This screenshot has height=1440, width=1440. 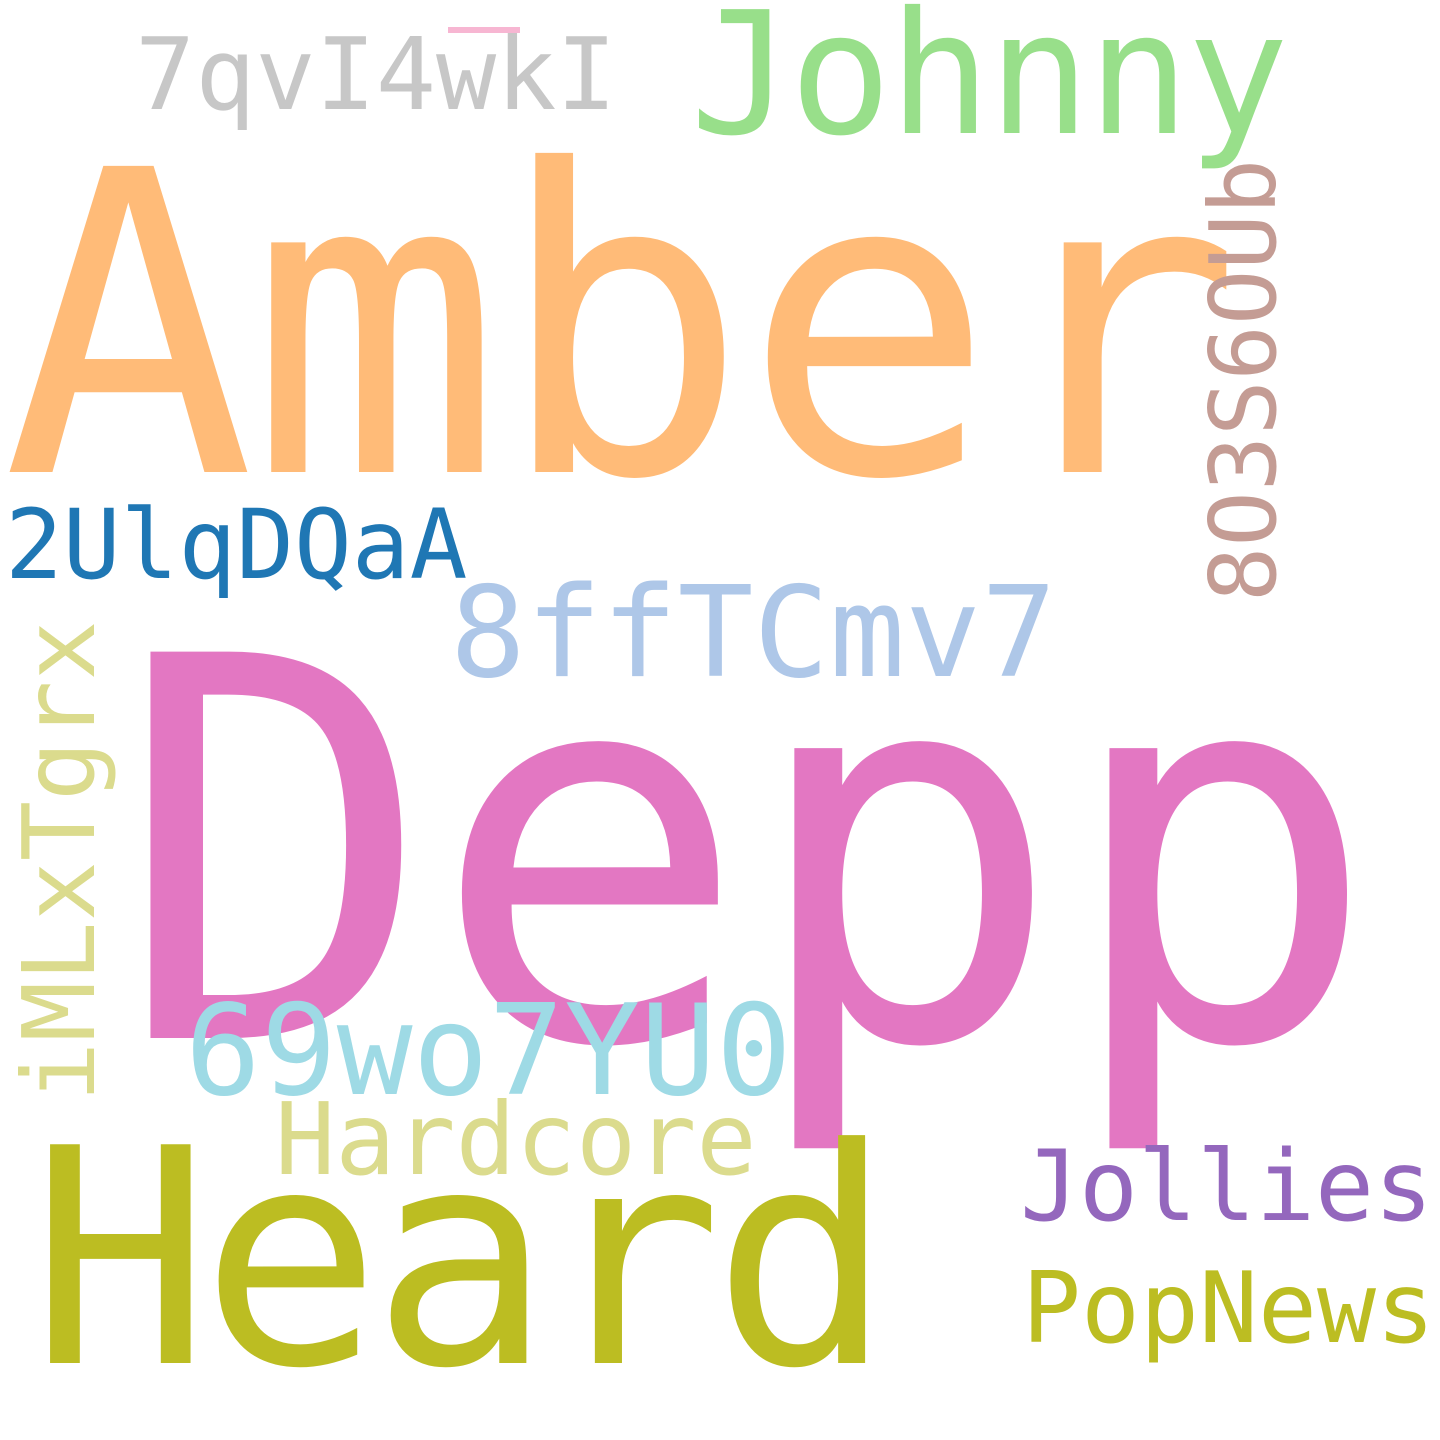 I want to click on word-johnny: Johnny, so click(x=989, y=87).